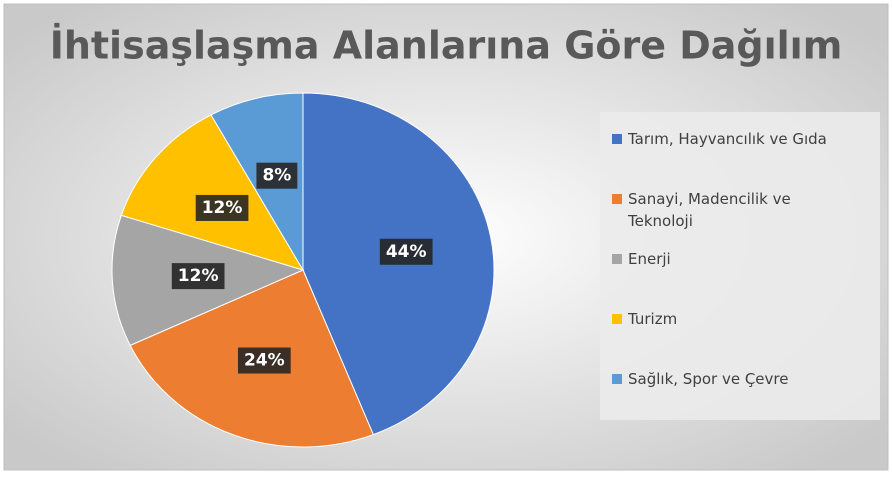 The width and height of the screenshot is (892, 477). I want to click on legend-label: Sağlık, Spor ve Çevre, so click(708, 379).